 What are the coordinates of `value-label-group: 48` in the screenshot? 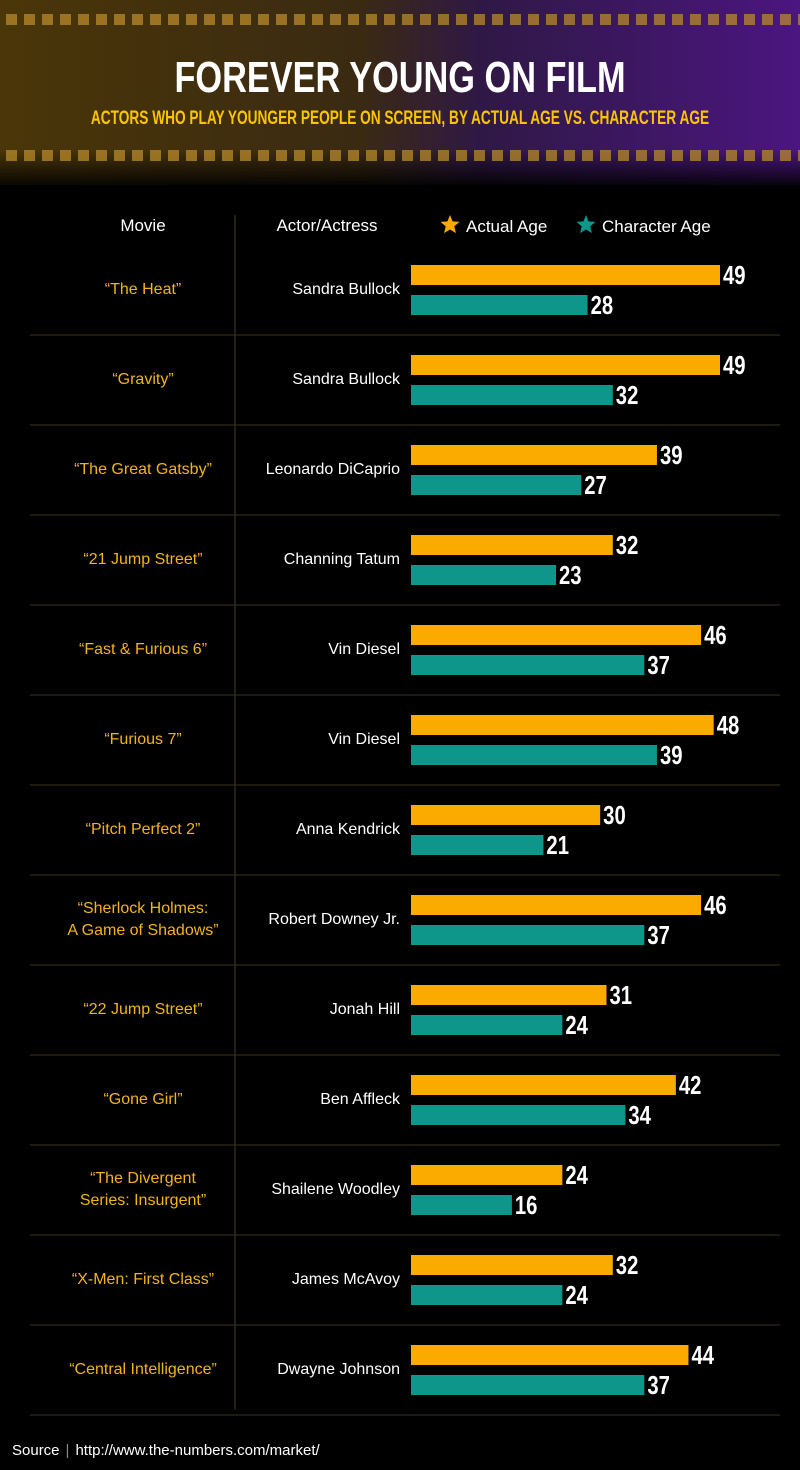 It's located at (728, 725).